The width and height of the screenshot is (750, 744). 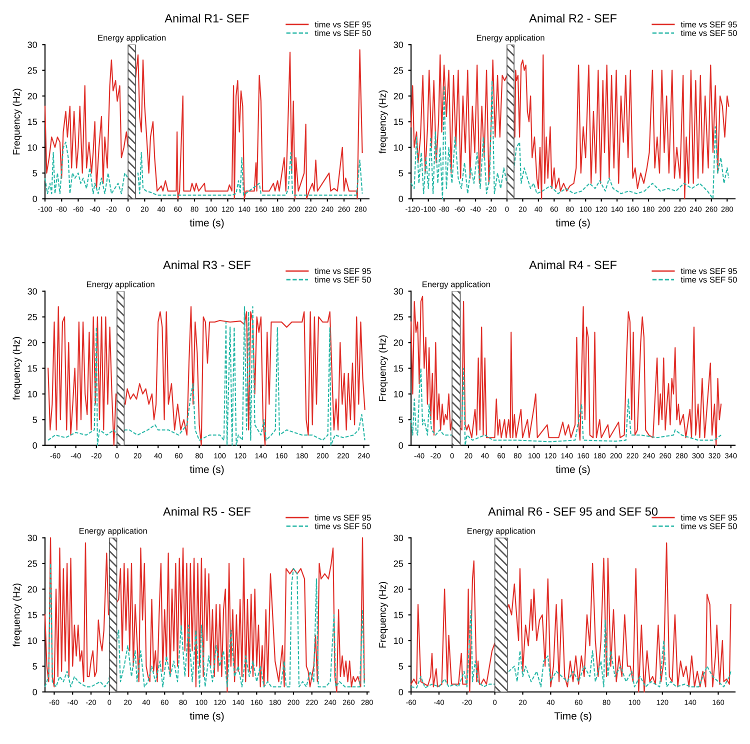 What do you see at coordinates (573, 265) in the screenshot?
I see `chart-title: Animal R4 - SEF` at bounding box center [573, 265].